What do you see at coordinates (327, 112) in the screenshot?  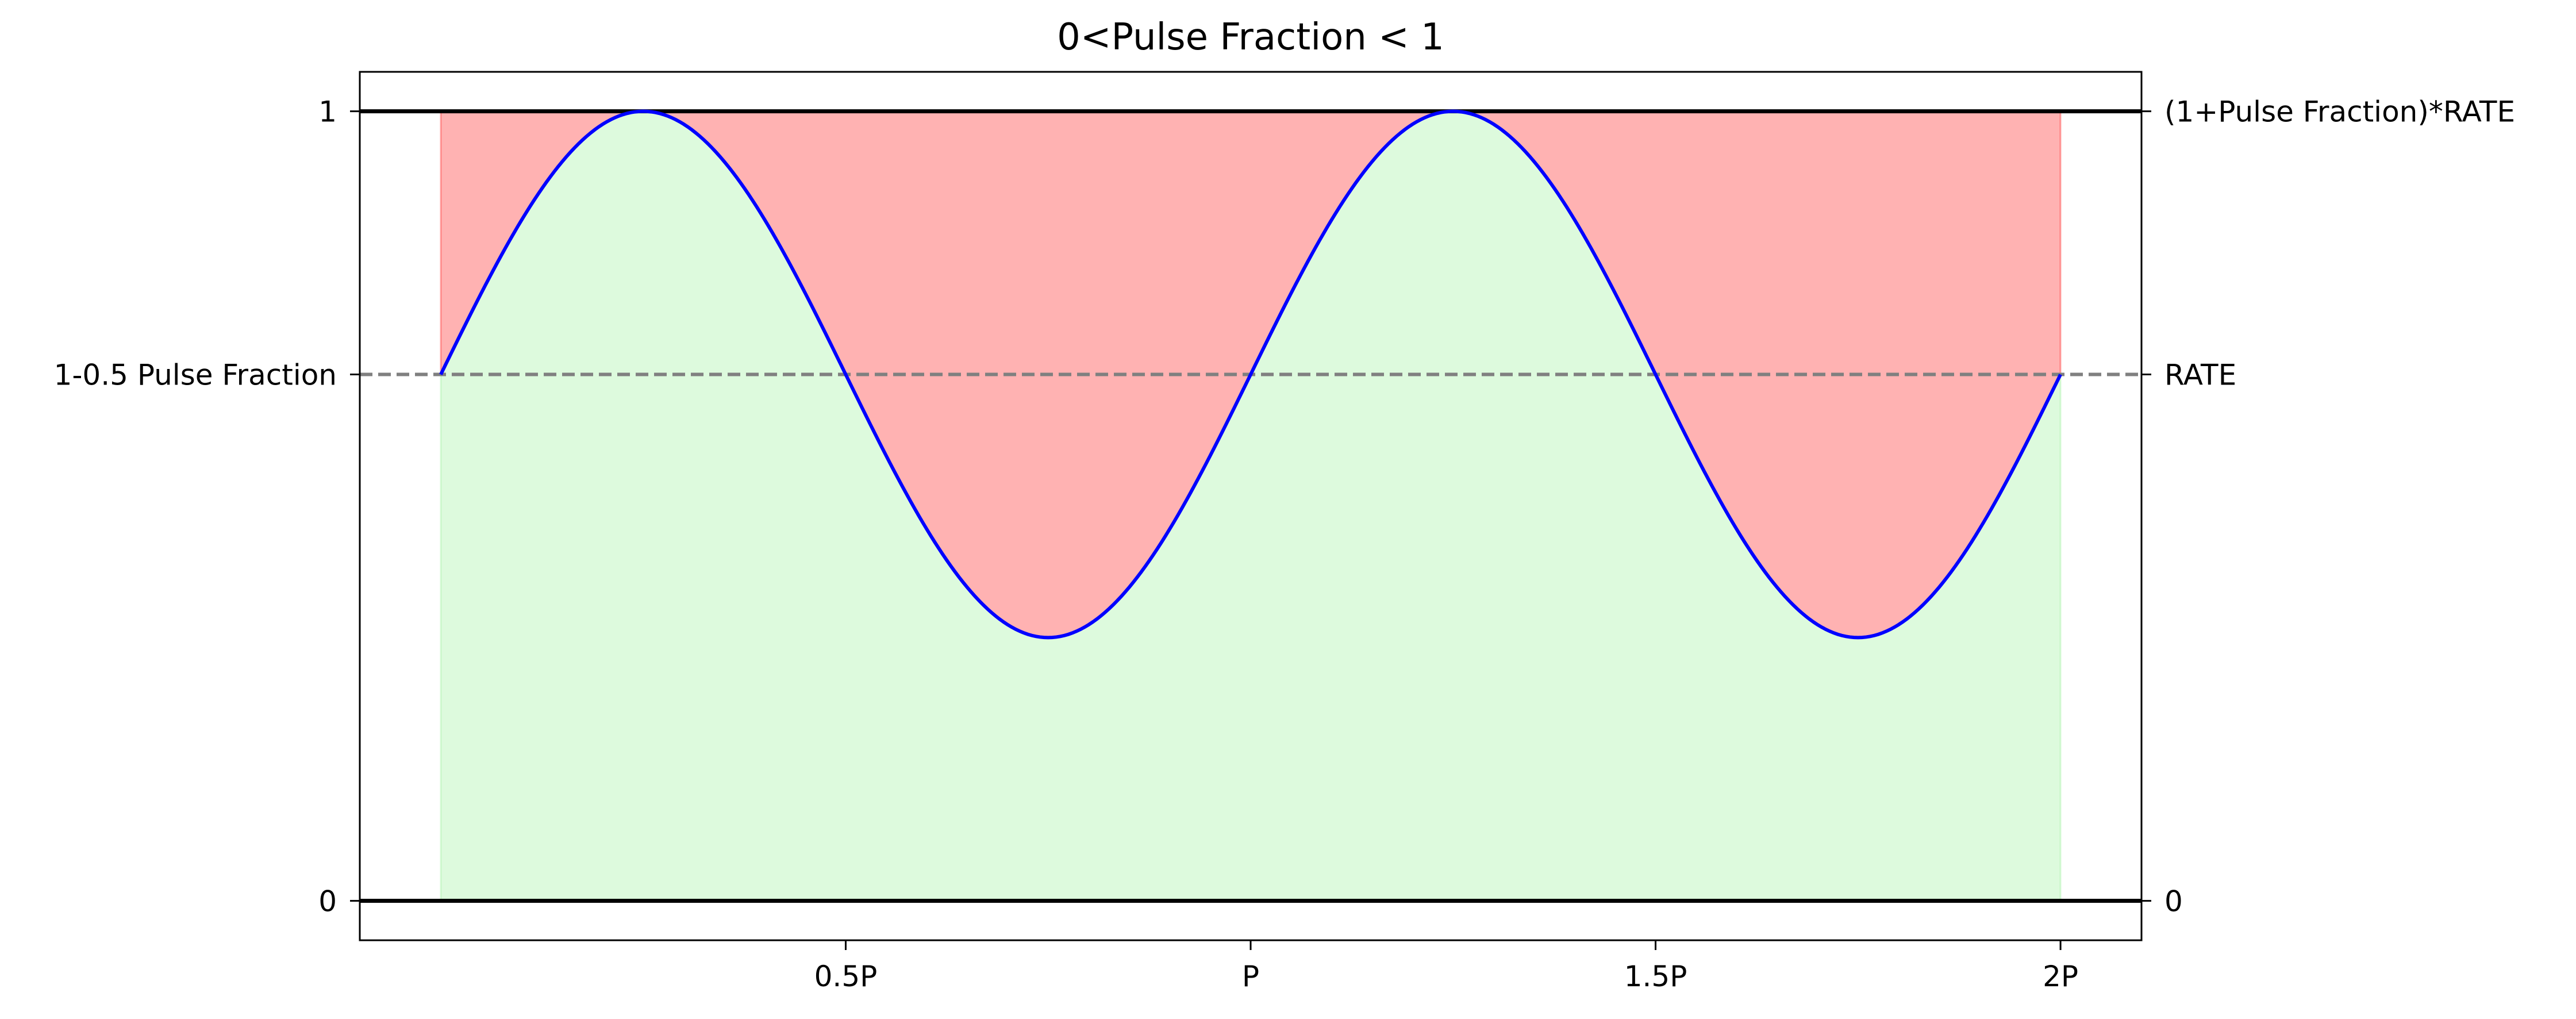 I see `y-tick-label-left: 1` at bounding box center [327, 112].